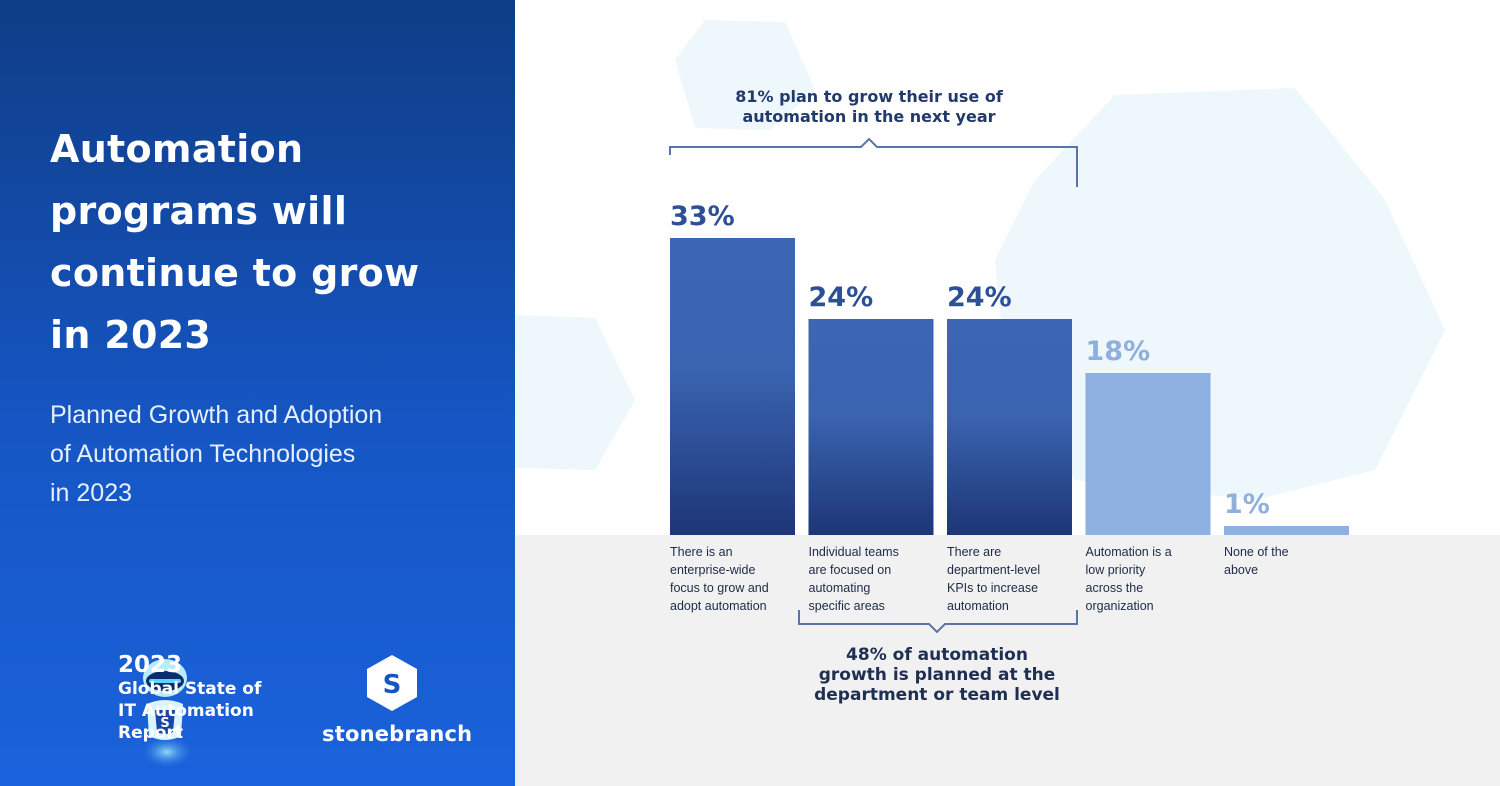  I want to click on category-label-line: None of the, so click(1256, 552).